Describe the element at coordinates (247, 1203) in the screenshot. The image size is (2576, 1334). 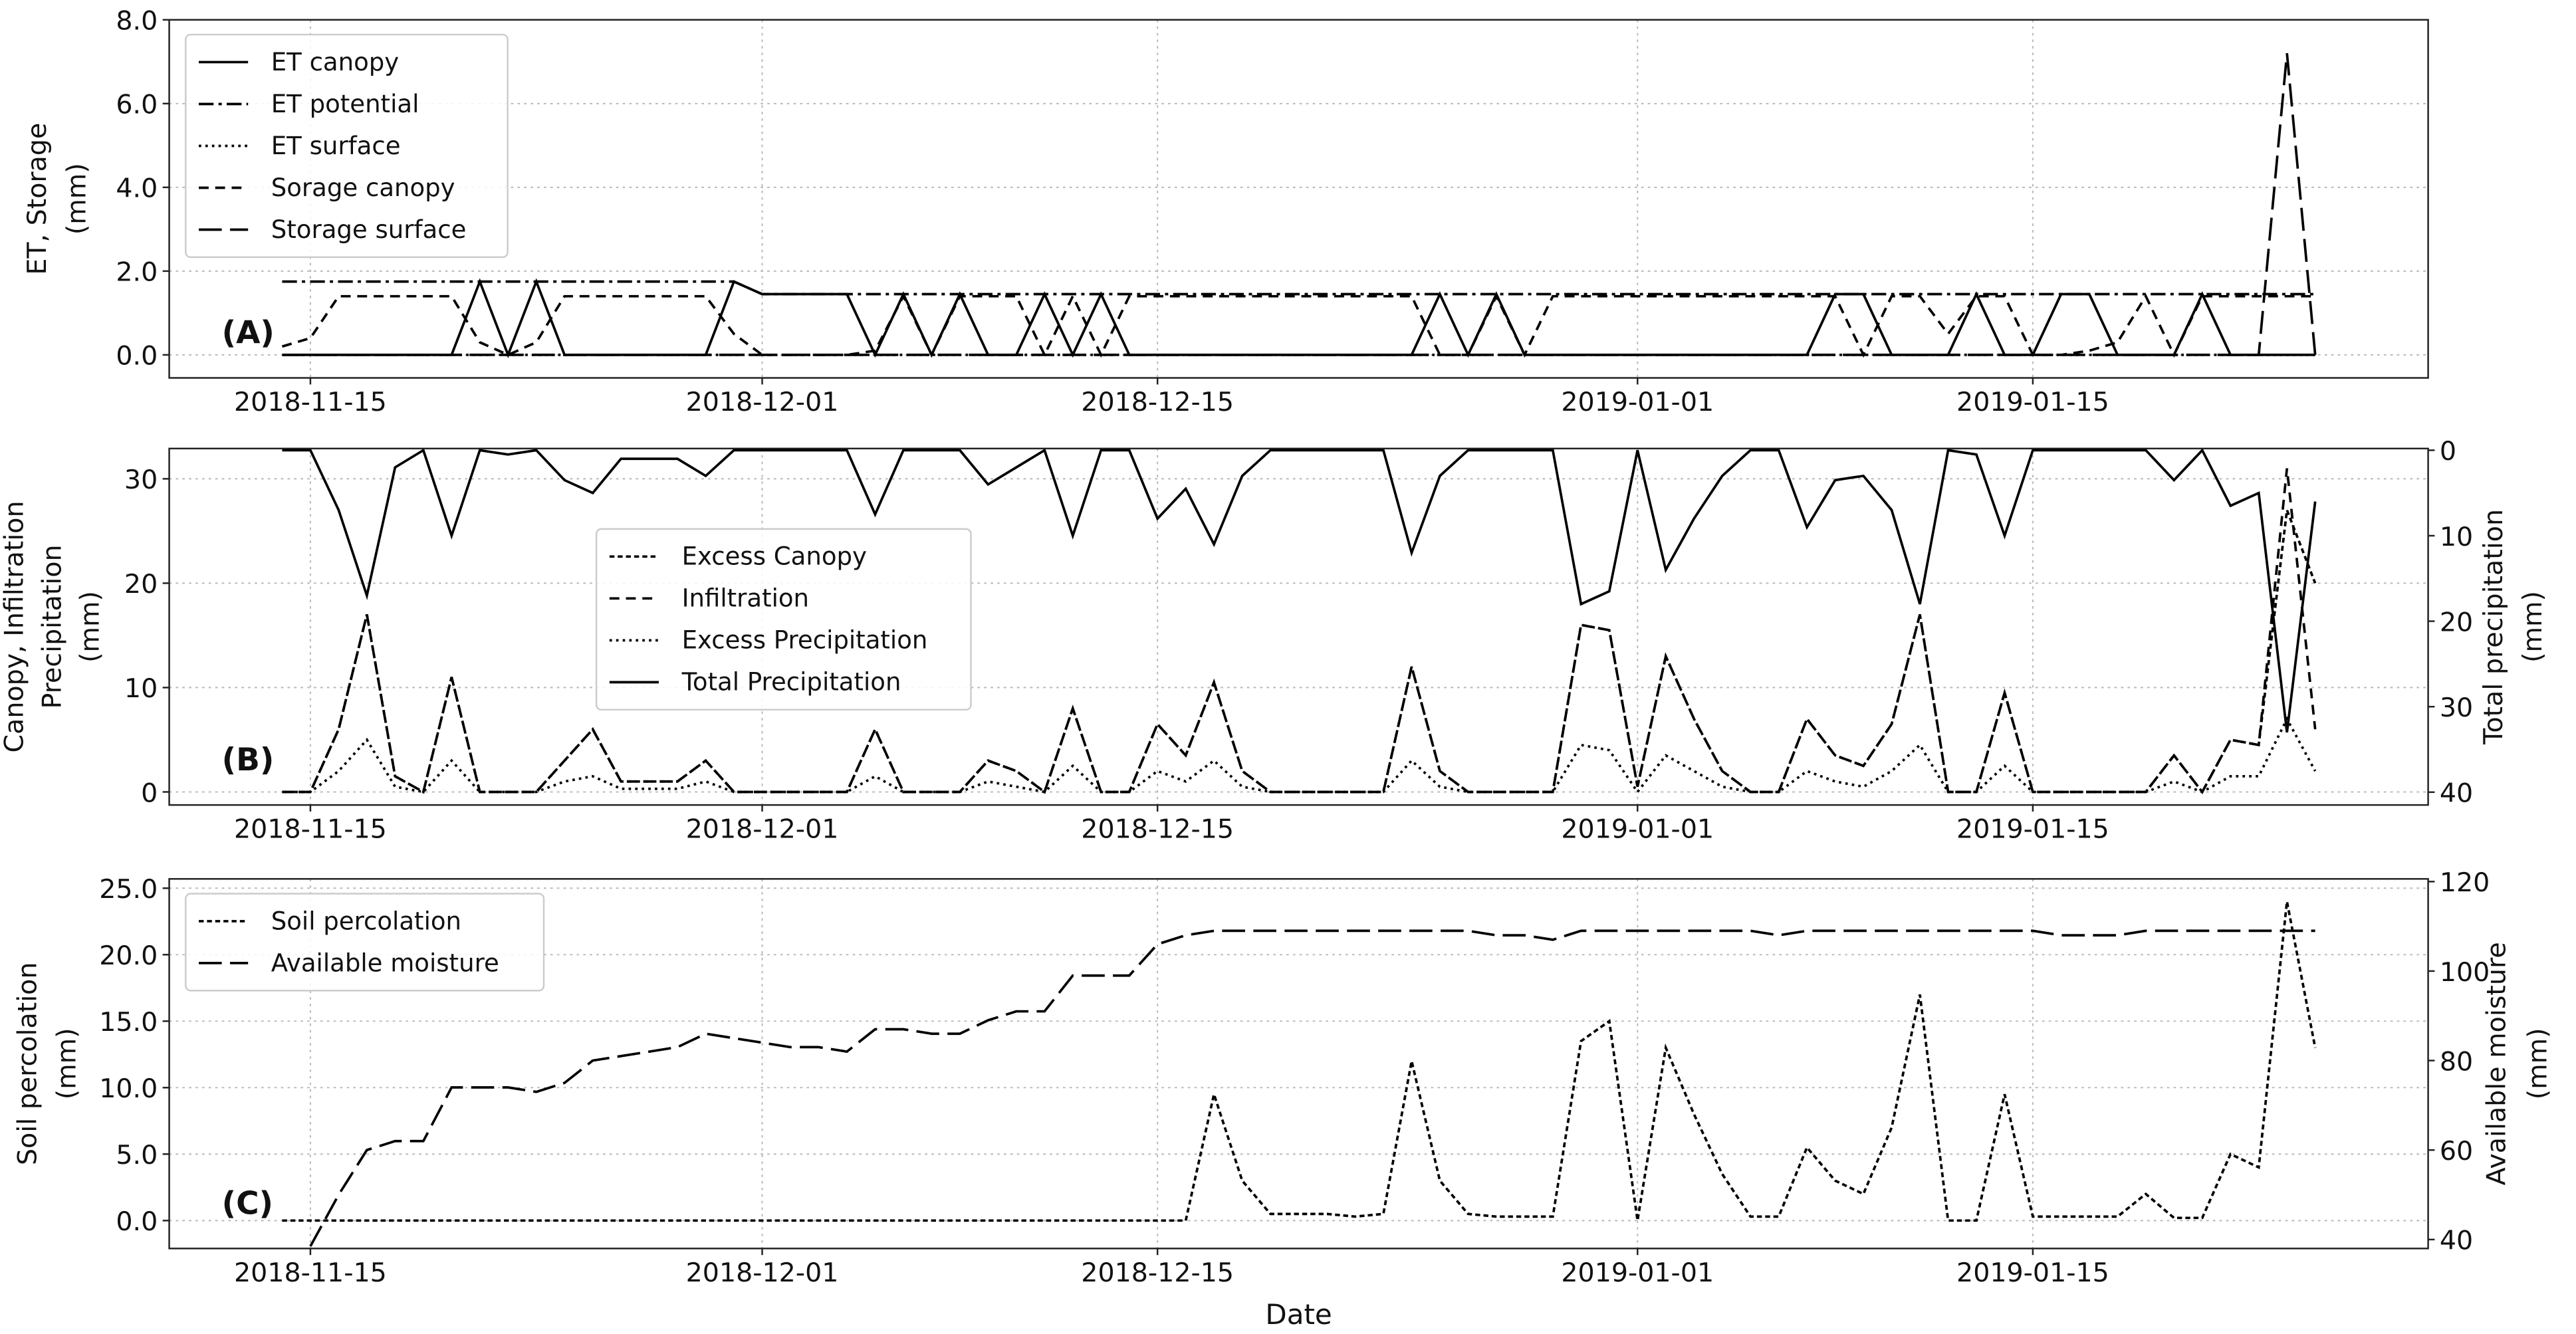
I see `panel-label: (C)` at that location.